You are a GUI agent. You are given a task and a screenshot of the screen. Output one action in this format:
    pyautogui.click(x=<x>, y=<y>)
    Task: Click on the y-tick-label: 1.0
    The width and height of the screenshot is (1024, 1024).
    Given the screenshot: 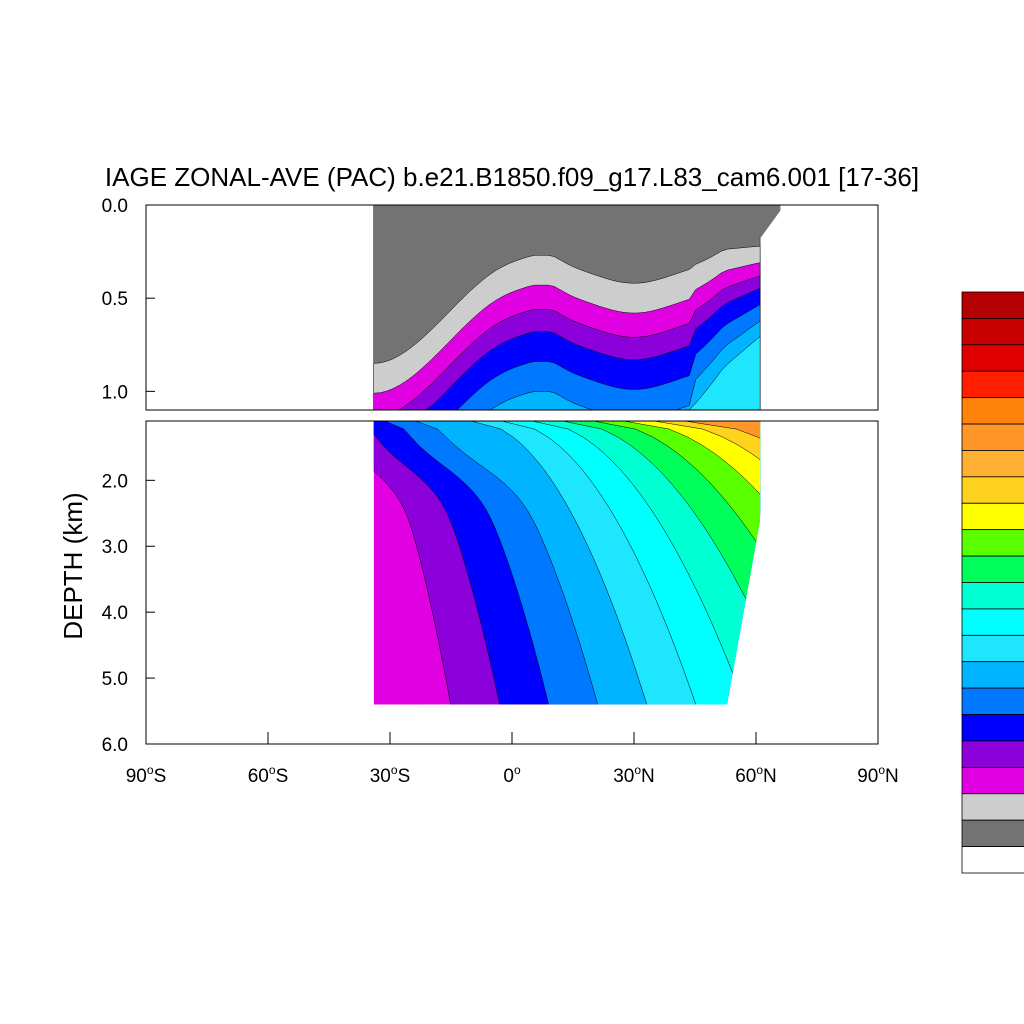 What is the action you would take?
    pyautogui.click(x=115, y=392)
    